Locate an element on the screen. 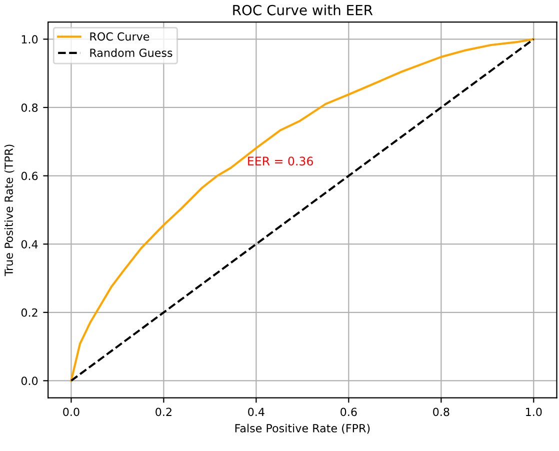 The image size is (559, 451). y-tick-label: 0.8 is located at coordinates (29, 107).